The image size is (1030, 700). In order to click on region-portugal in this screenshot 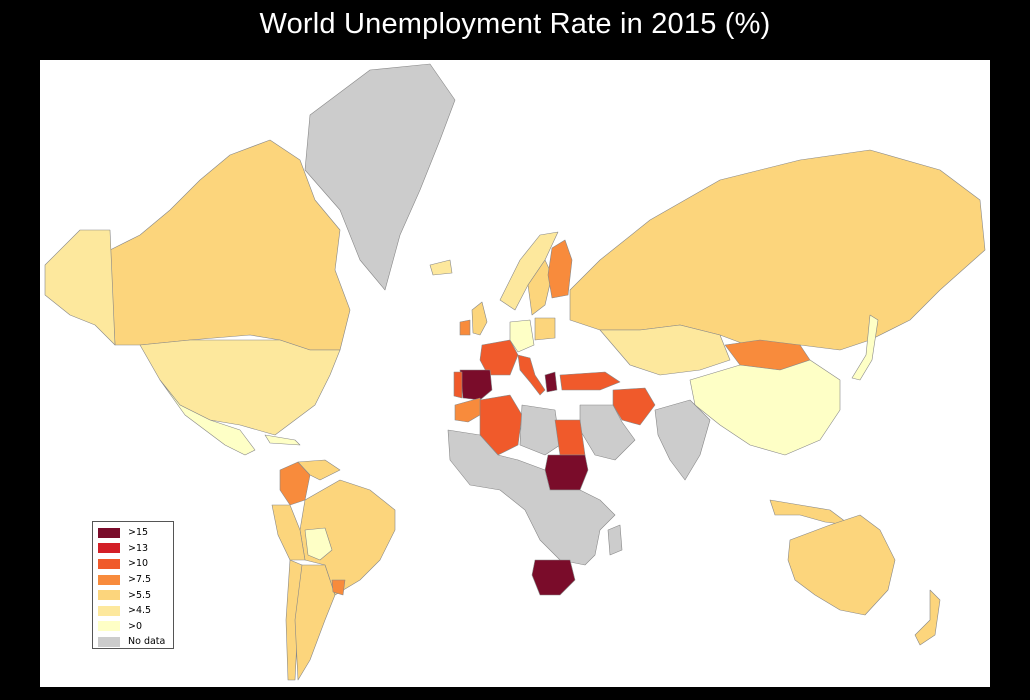, I will do `click(458, 385)`.